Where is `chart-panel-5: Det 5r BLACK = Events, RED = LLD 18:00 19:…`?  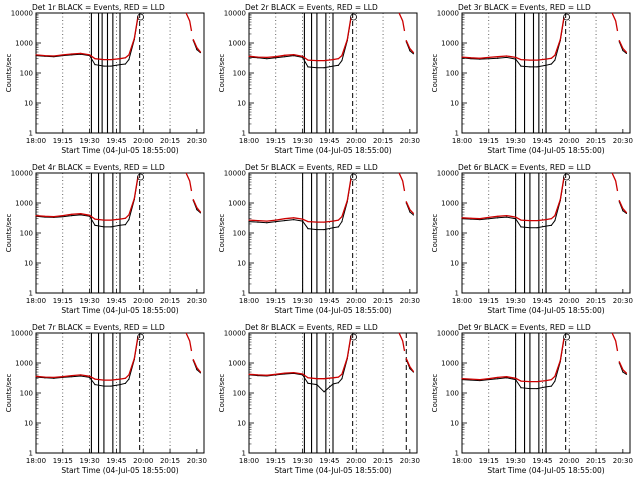 chart-panel-5: Det 5r BLACK = Events, RED = LLD 18:00 19:… is located at coordinates (319, 239).